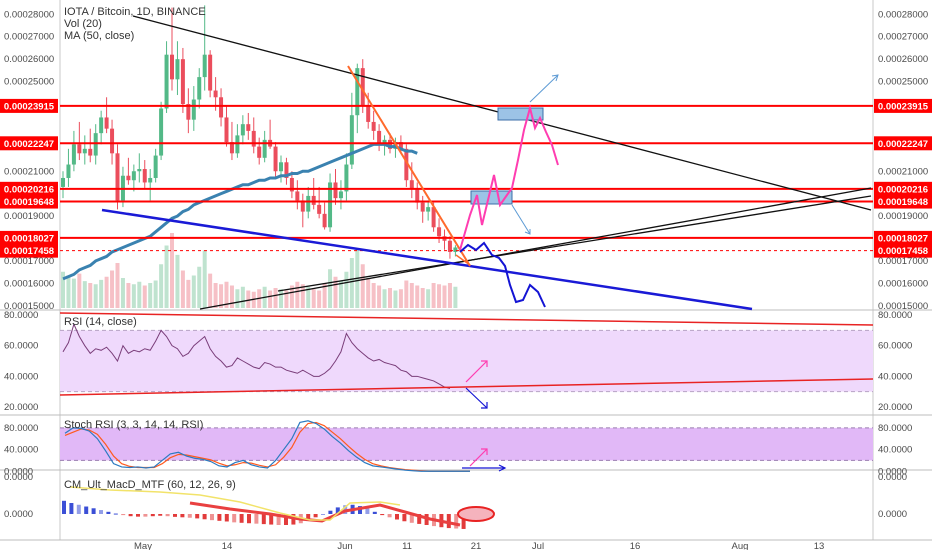 This screenshot has height=550, width=932. Describe the element at coordinates (29, 283) in the screenshot. I see `price-tick-left: 0.00016000` at that location.